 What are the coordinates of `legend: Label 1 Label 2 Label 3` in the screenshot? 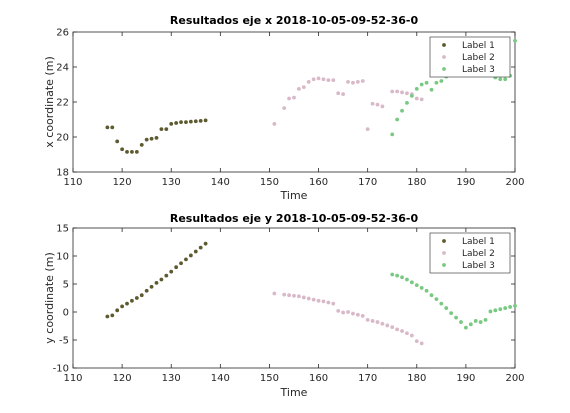 It's located at (470, 57).